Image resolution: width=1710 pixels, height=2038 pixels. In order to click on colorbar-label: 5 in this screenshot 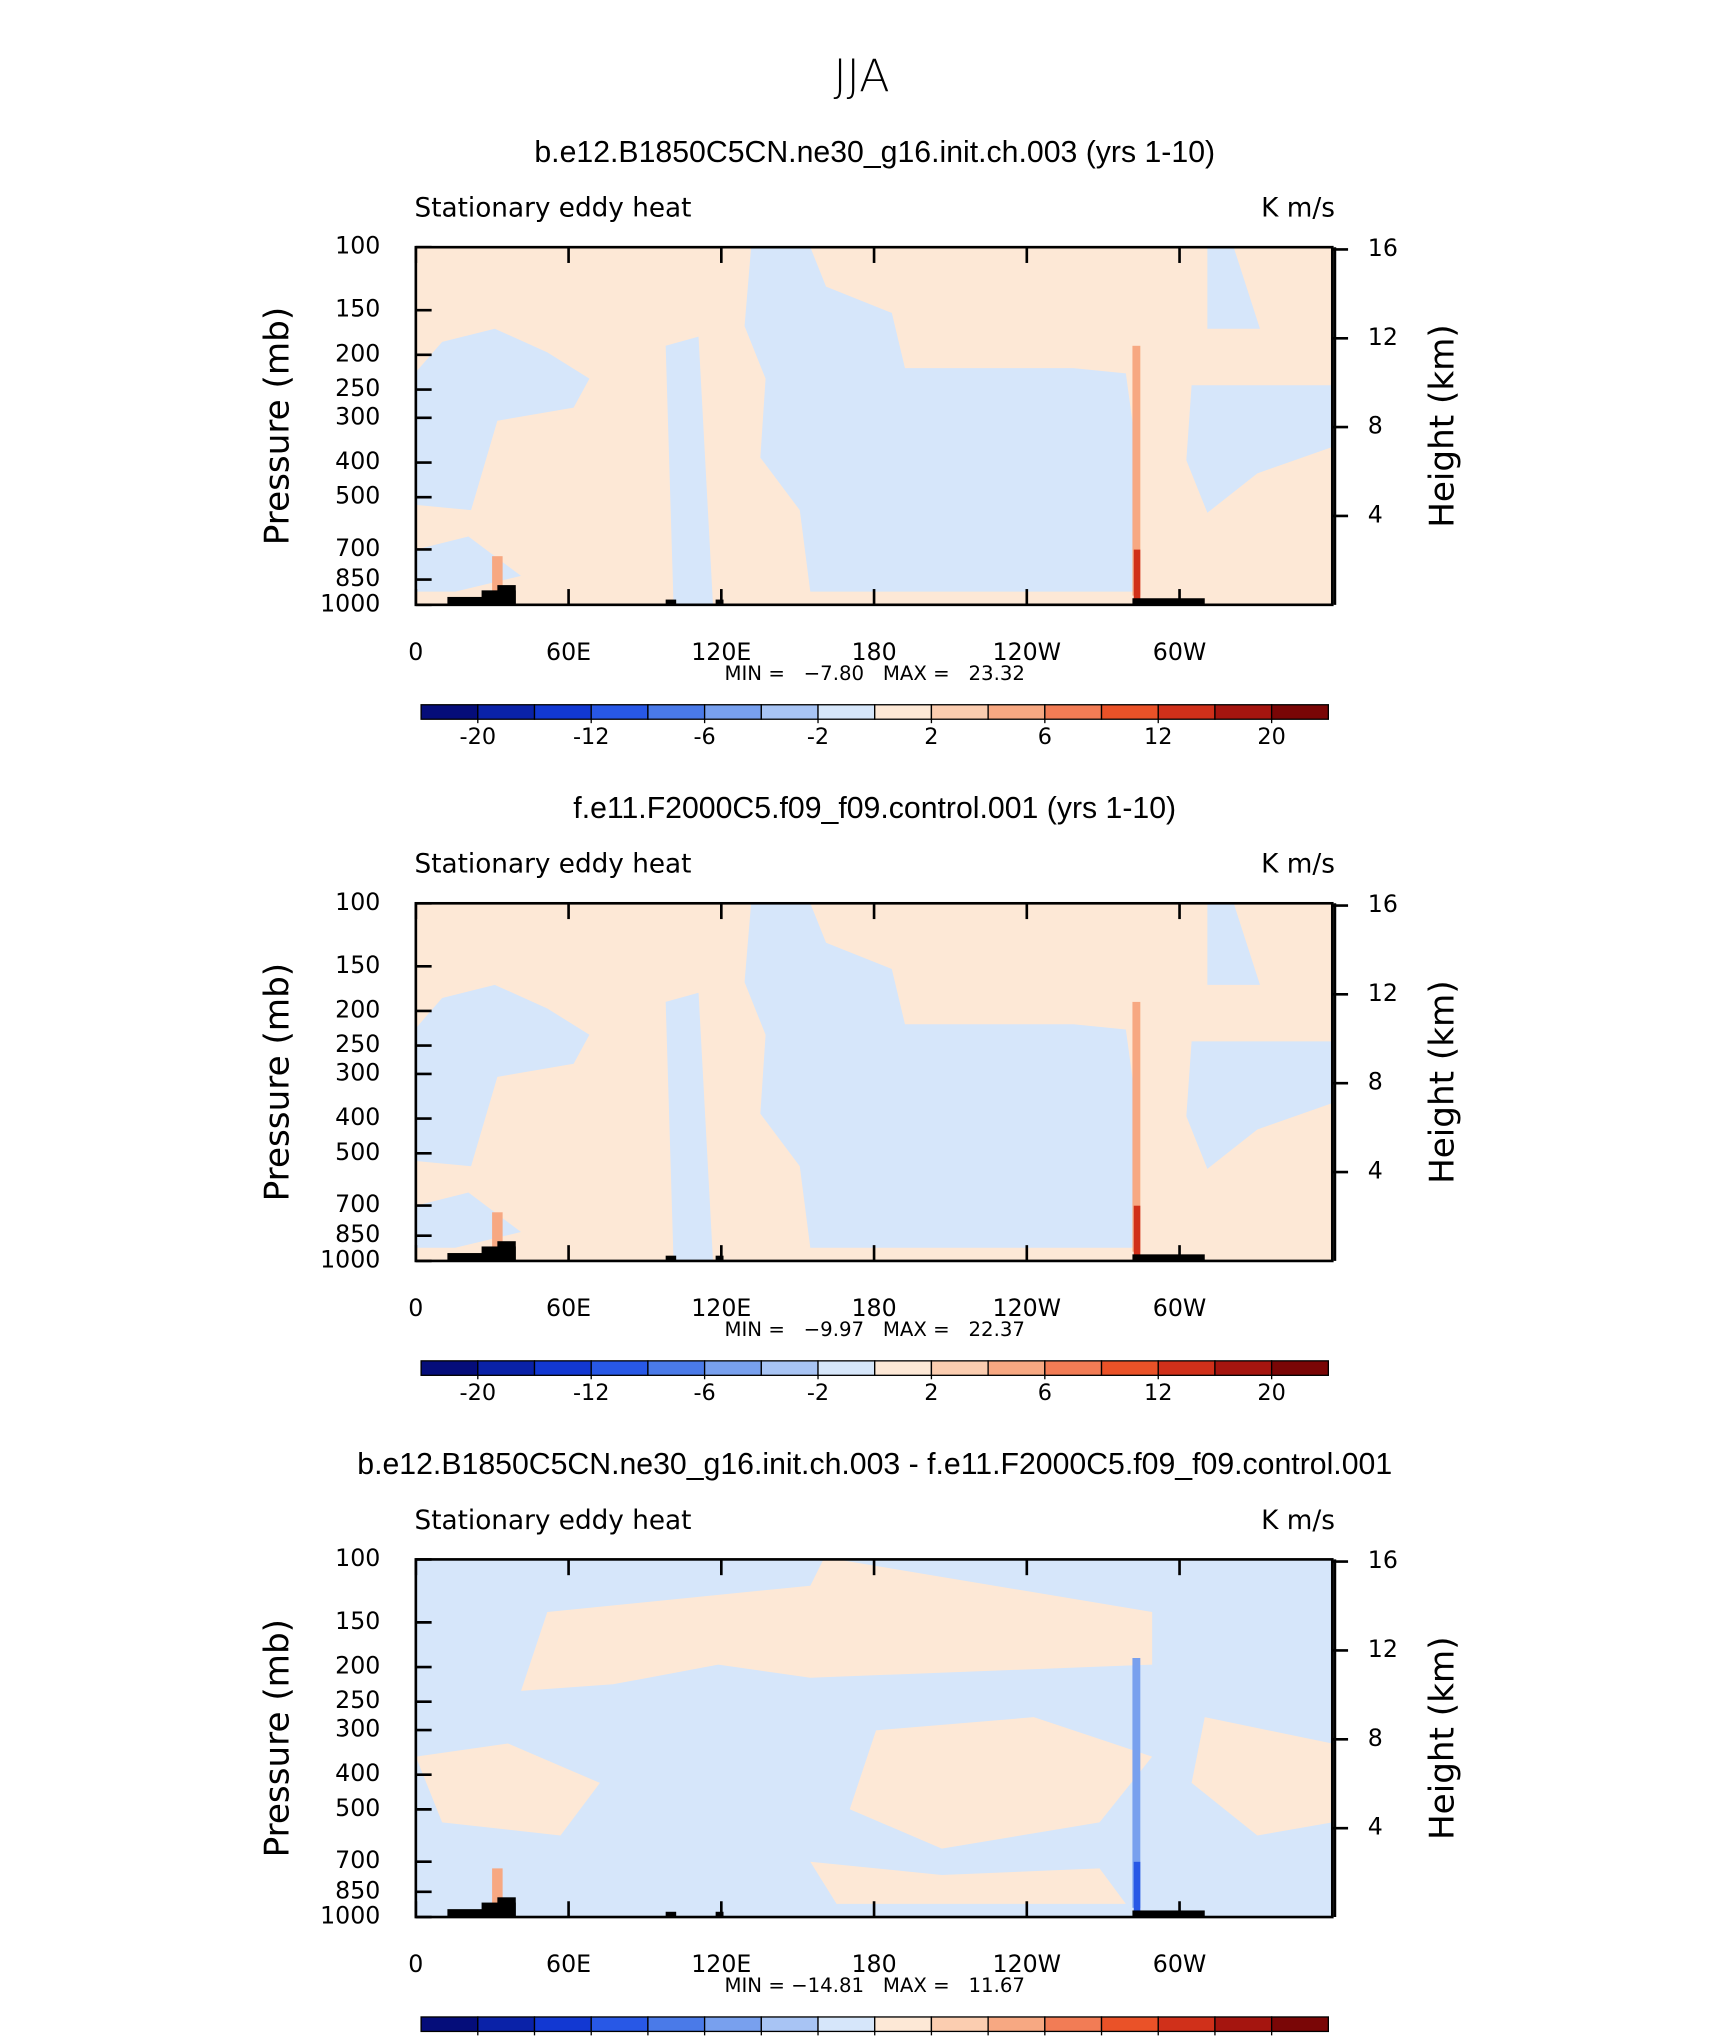, I will do `click(1215, 2037)`.